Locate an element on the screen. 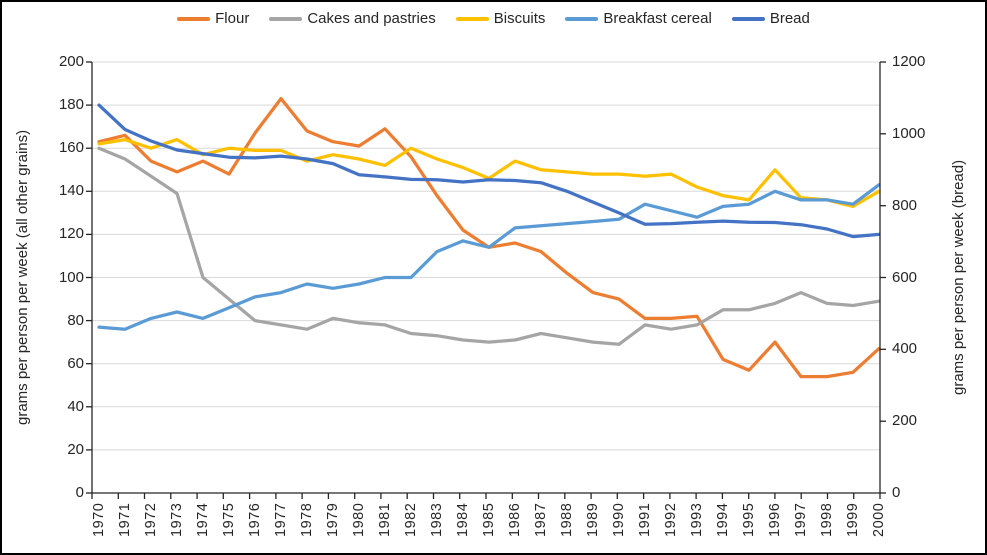  x-axis-tick-label: 1999 is located at coordinates (853, 519).